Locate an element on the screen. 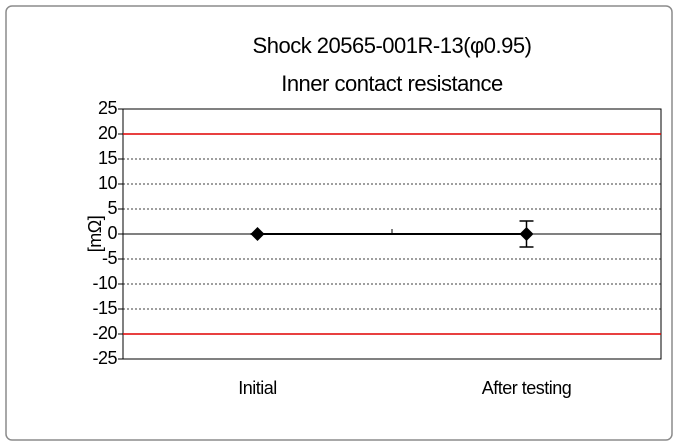 The image size is (679, 446). y-tick-label: -10 is located at coordinates (104, 283).